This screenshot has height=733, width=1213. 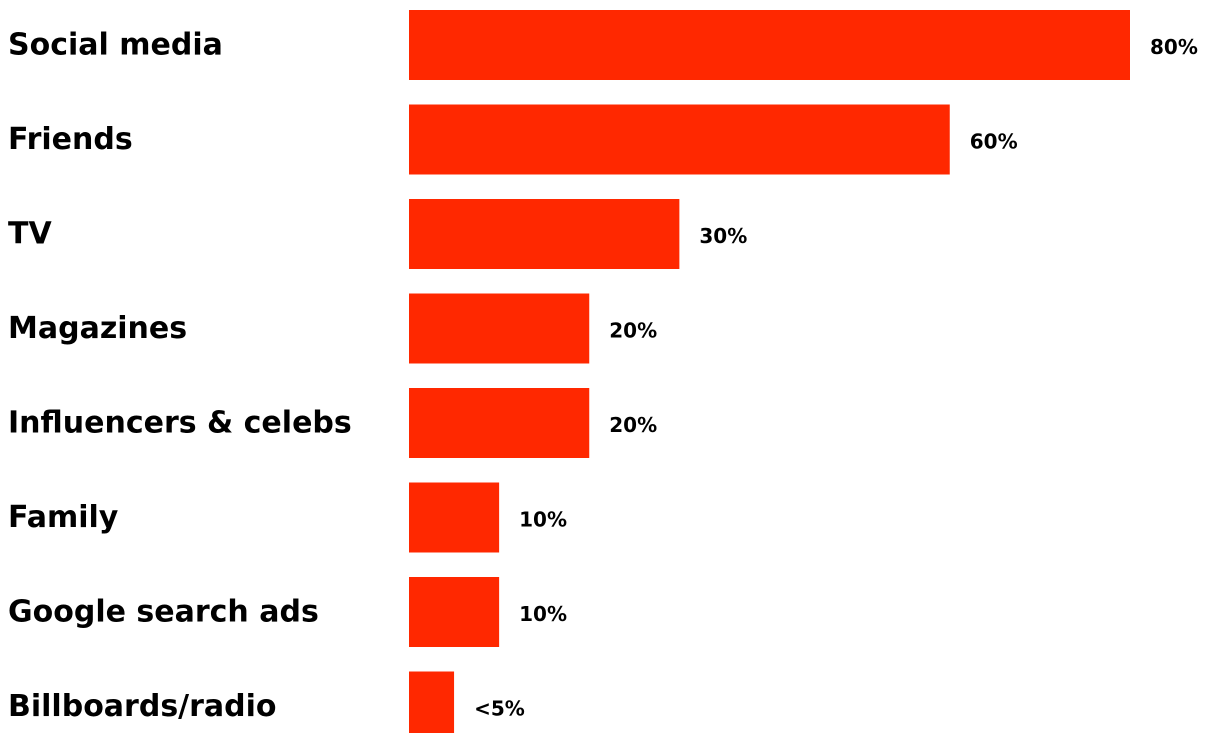 I want to click on category-label: Social media, so click(x=115, y=45).